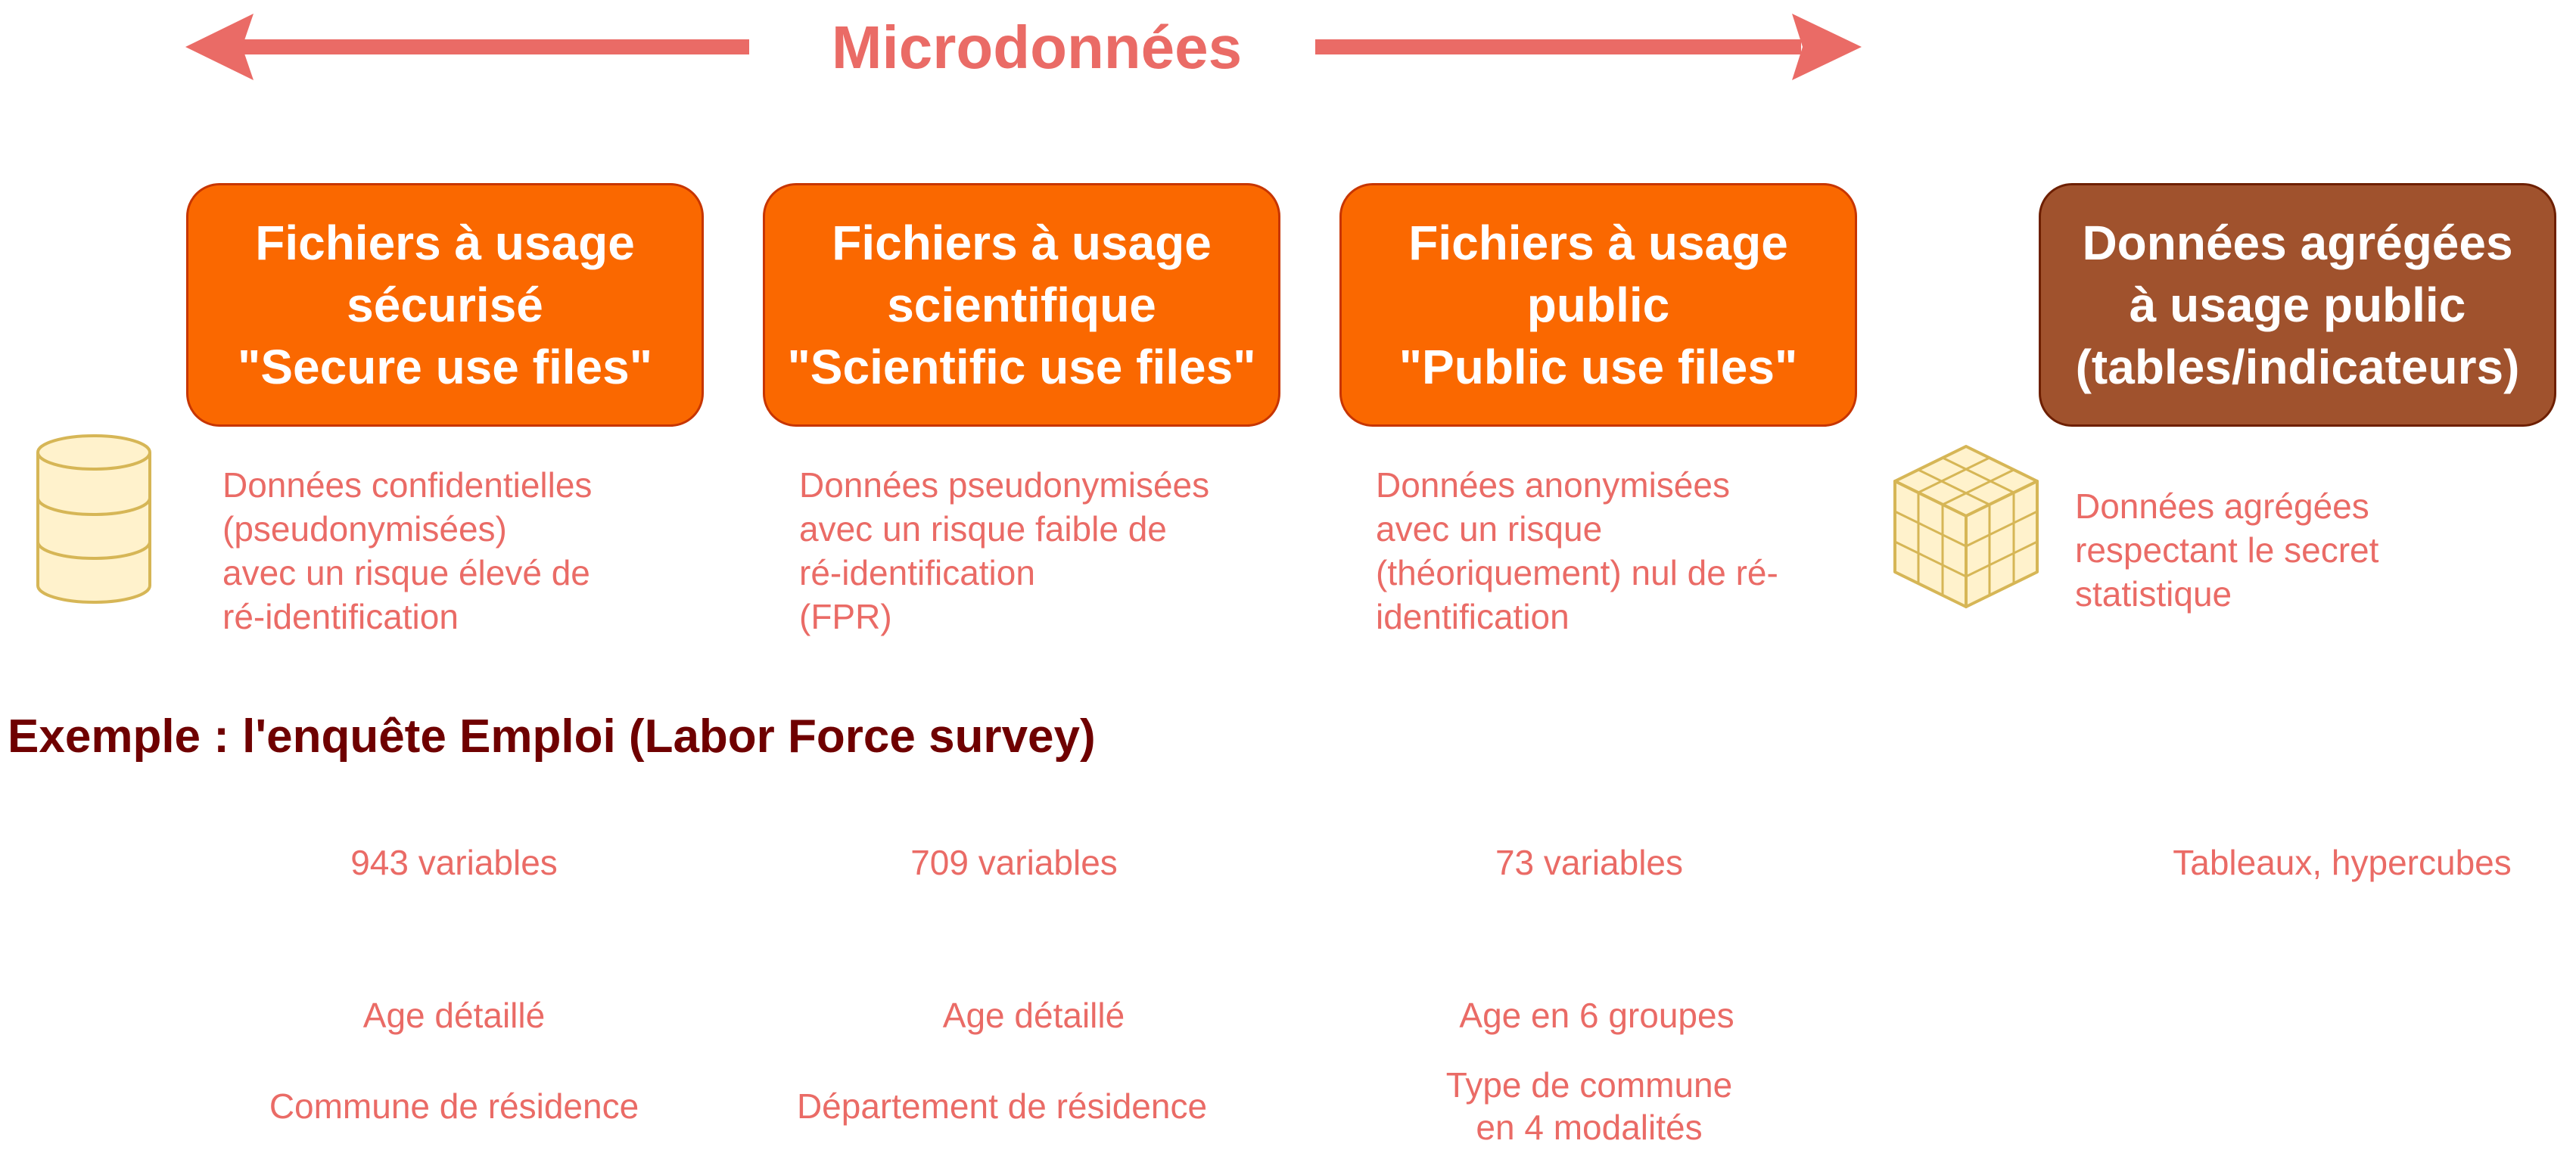  Describe the element at coordinates (1589, 47) in the screenshot. I see `right-arrow` at that location.